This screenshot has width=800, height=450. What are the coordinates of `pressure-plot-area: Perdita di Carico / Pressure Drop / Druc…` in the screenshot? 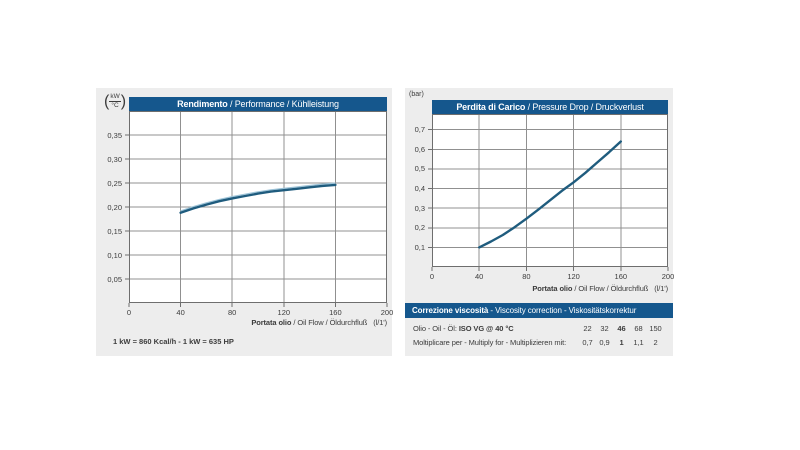 It's located at (544, 190).